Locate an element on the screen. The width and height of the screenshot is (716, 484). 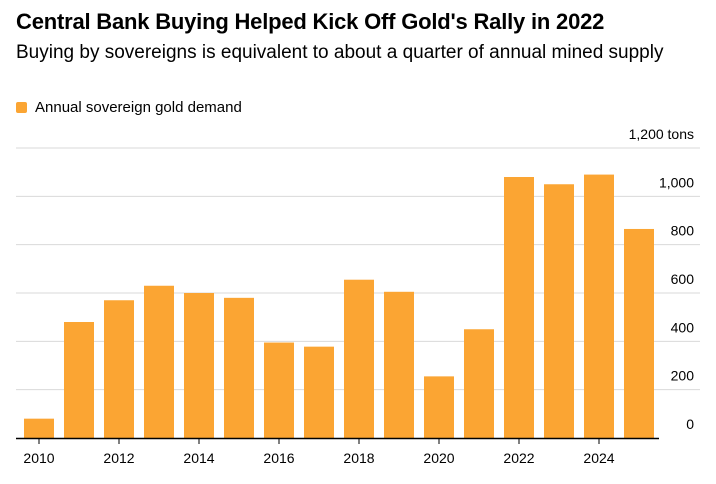
bar-2021 is located at coordinates (479, 383).